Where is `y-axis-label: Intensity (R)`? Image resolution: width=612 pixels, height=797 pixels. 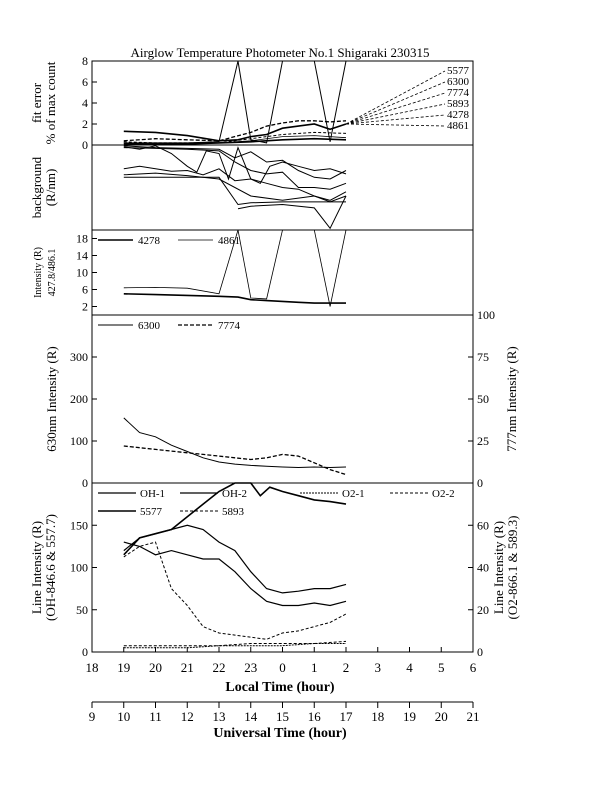
y-axis-label: Intensity (R) is located at coordinates (38, 272).